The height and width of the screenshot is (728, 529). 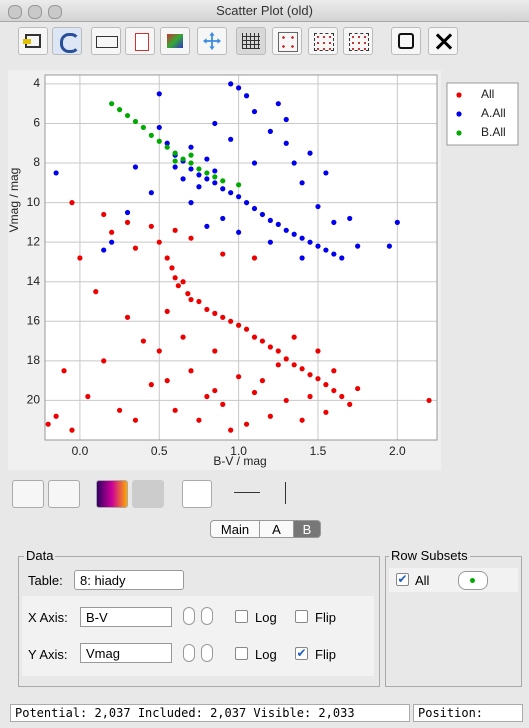 I want to click on tab: Main, so click(x=235, y=529).